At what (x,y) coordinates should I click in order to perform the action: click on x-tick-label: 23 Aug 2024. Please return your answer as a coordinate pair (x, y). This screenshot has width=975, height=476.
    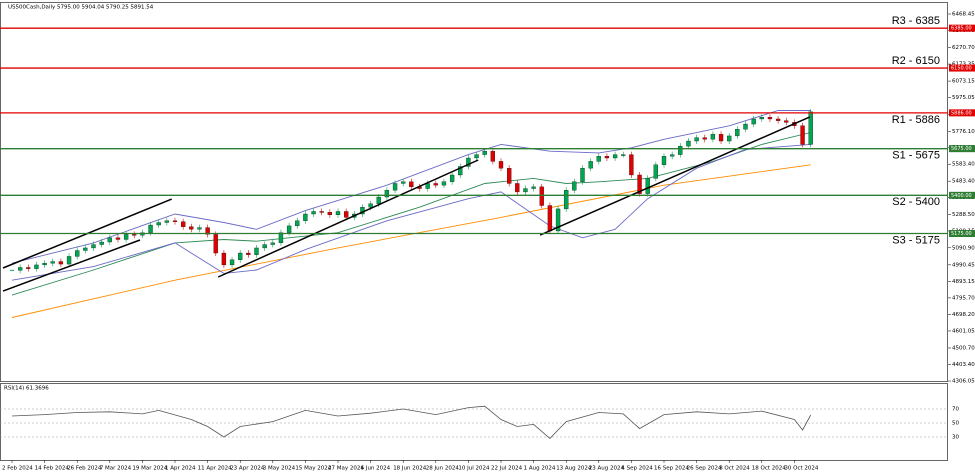
    Looking at the image, I should click on (607, 469).